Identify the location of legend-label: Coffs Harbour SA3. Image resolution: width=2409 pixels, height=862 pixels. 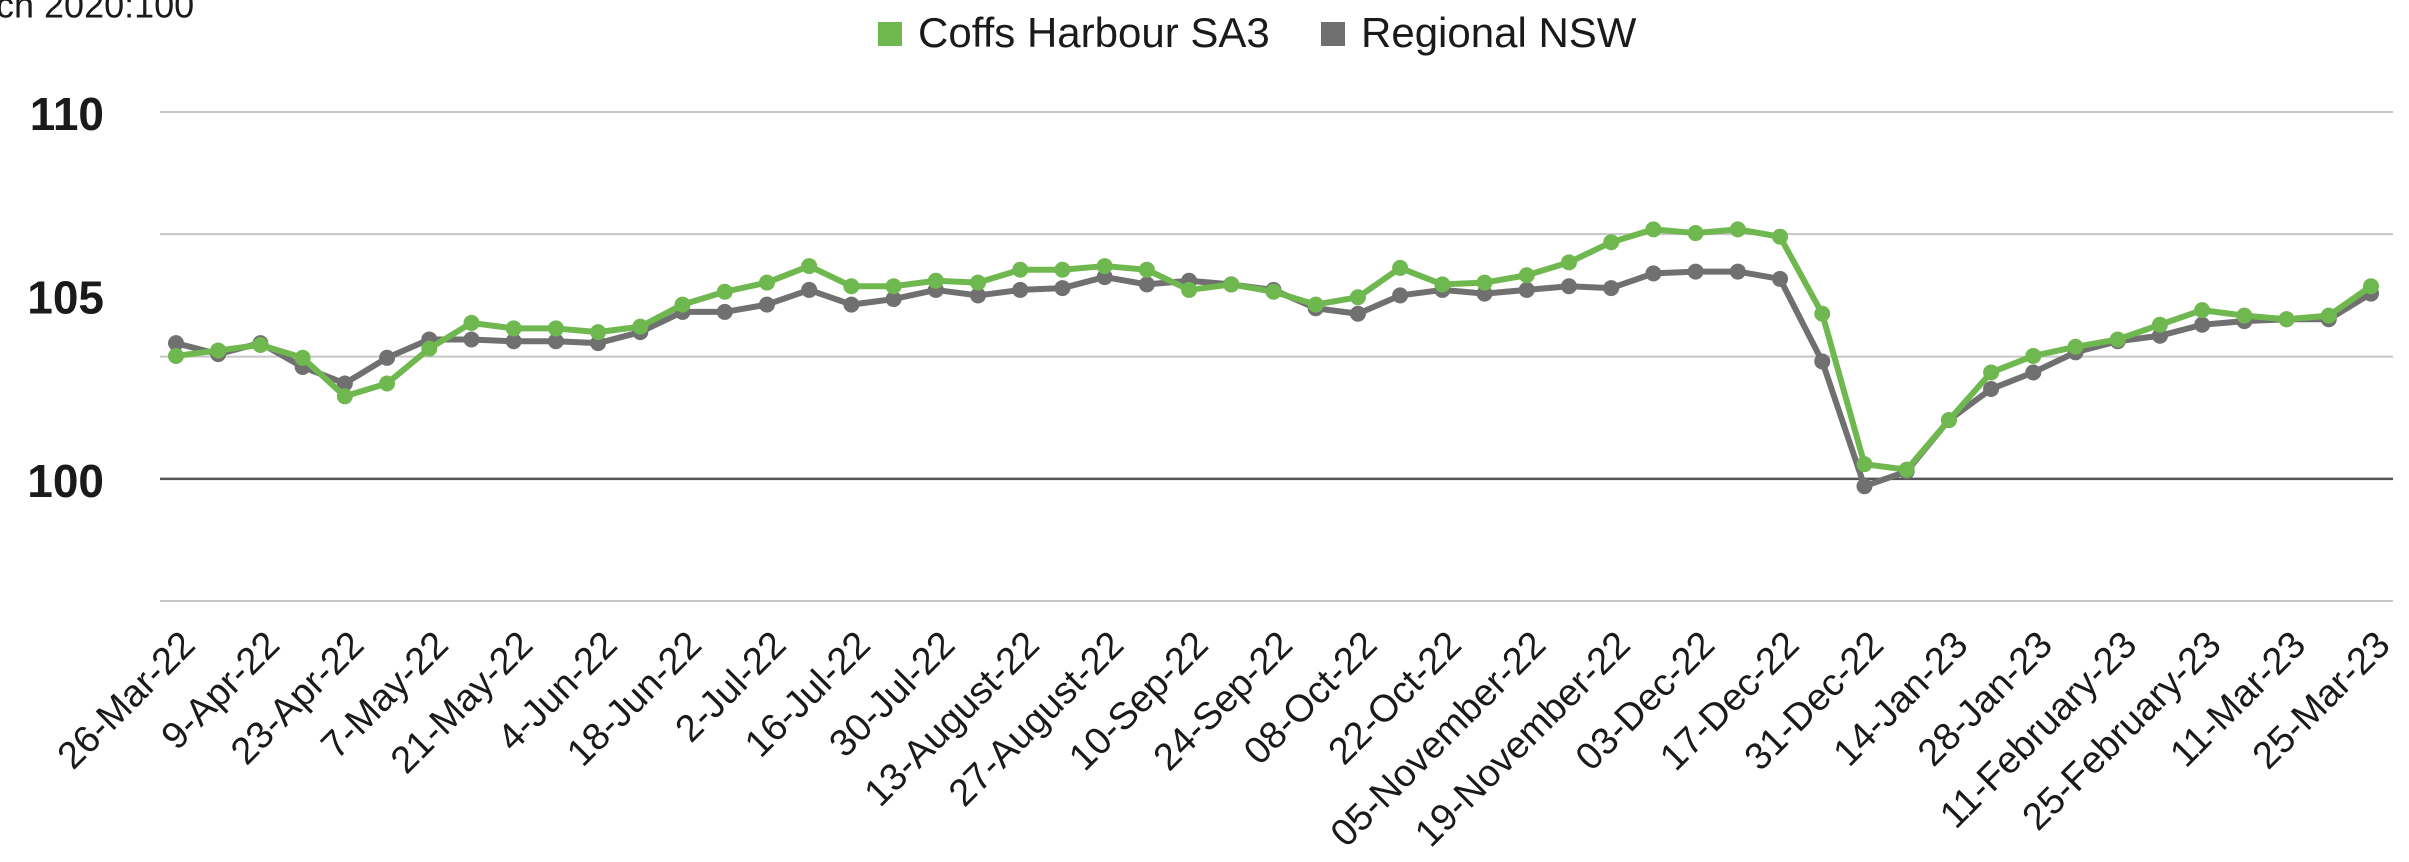
(1094, 32).